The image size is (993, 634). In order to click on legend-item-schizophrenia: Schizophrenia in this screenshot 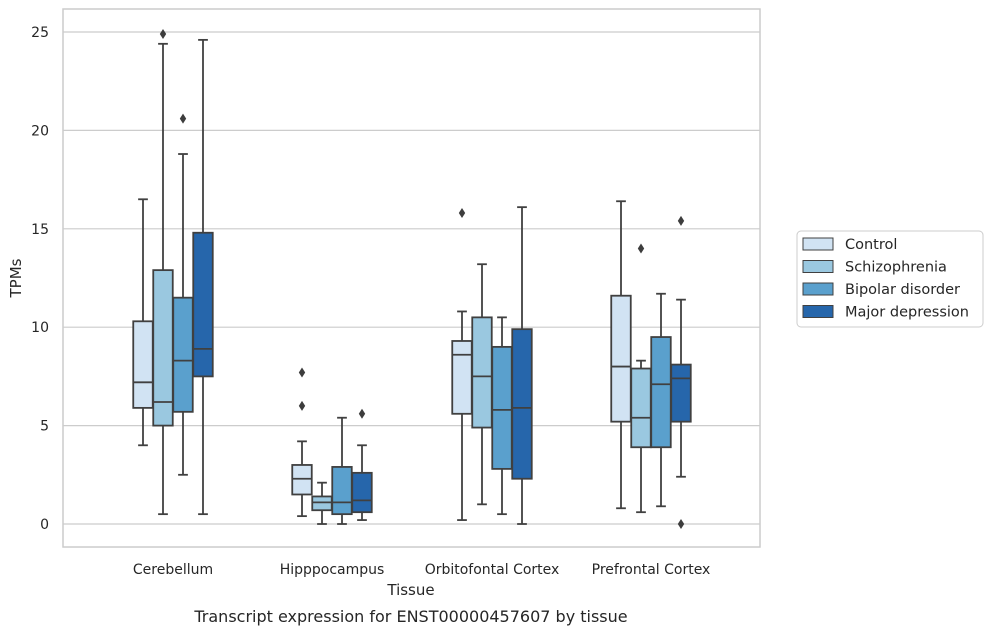, I will do `click(874, 268)`.